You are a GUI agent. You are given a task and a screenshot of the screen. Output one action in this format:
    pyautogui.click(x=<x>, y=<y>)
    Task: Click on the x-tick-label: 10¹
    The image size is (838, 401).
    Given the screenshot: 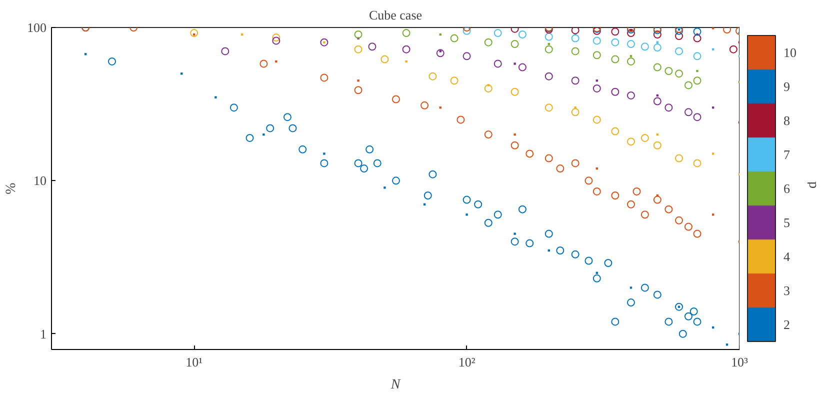 What is the action you would take?
    pyautogui.click(x=194, y=362)
    